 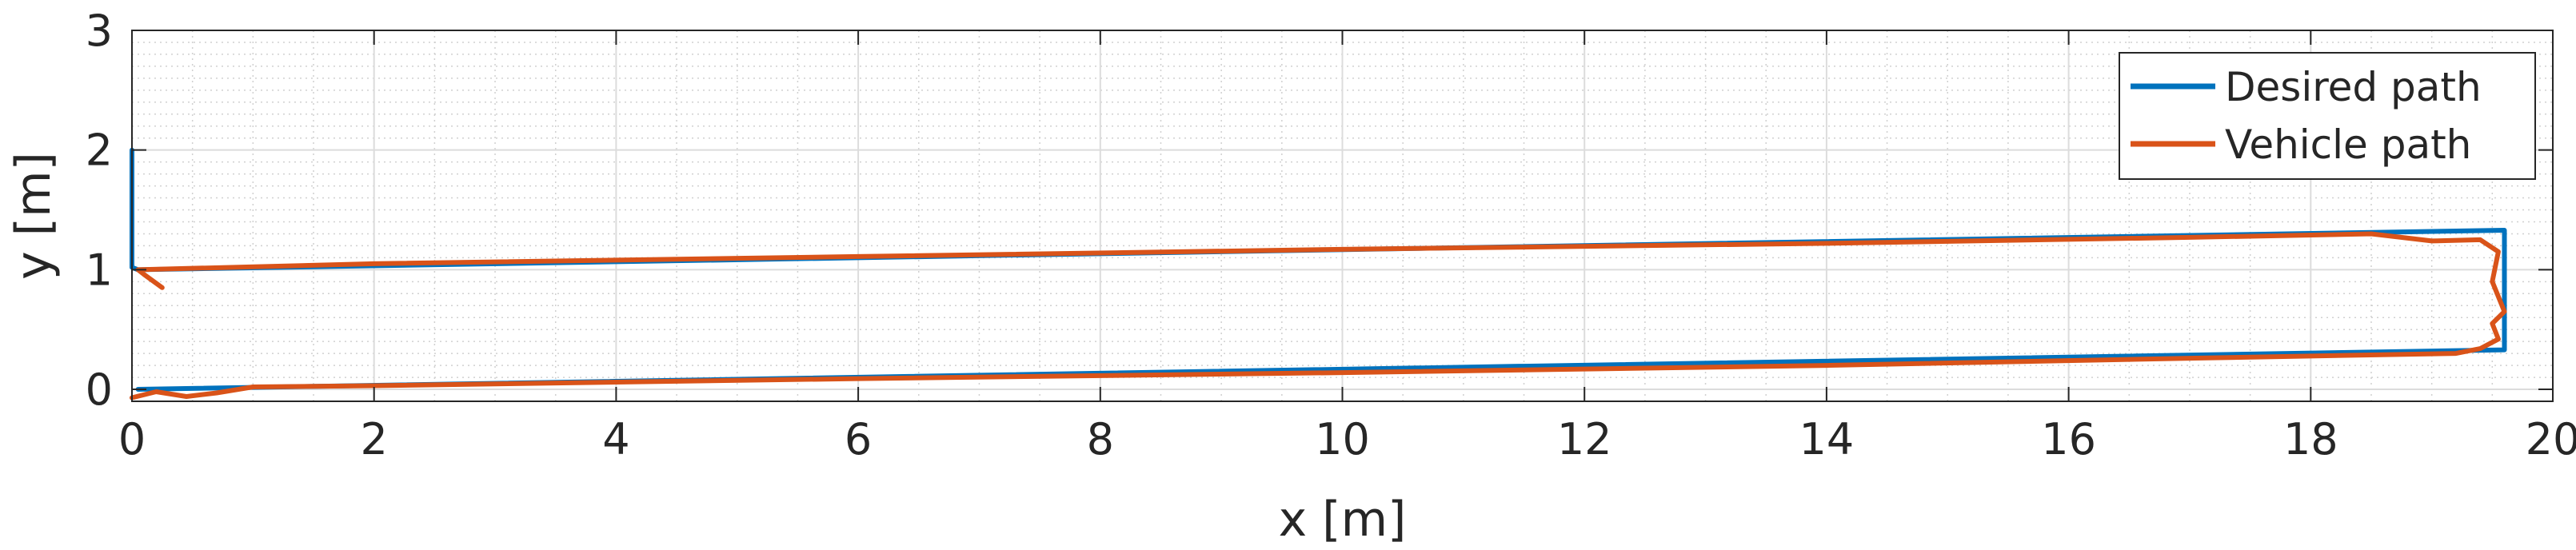 What do you see at coordinates (100, 31) in the screenshot?
I see `y-tick-label: 3` at bounding box center [100, 31].